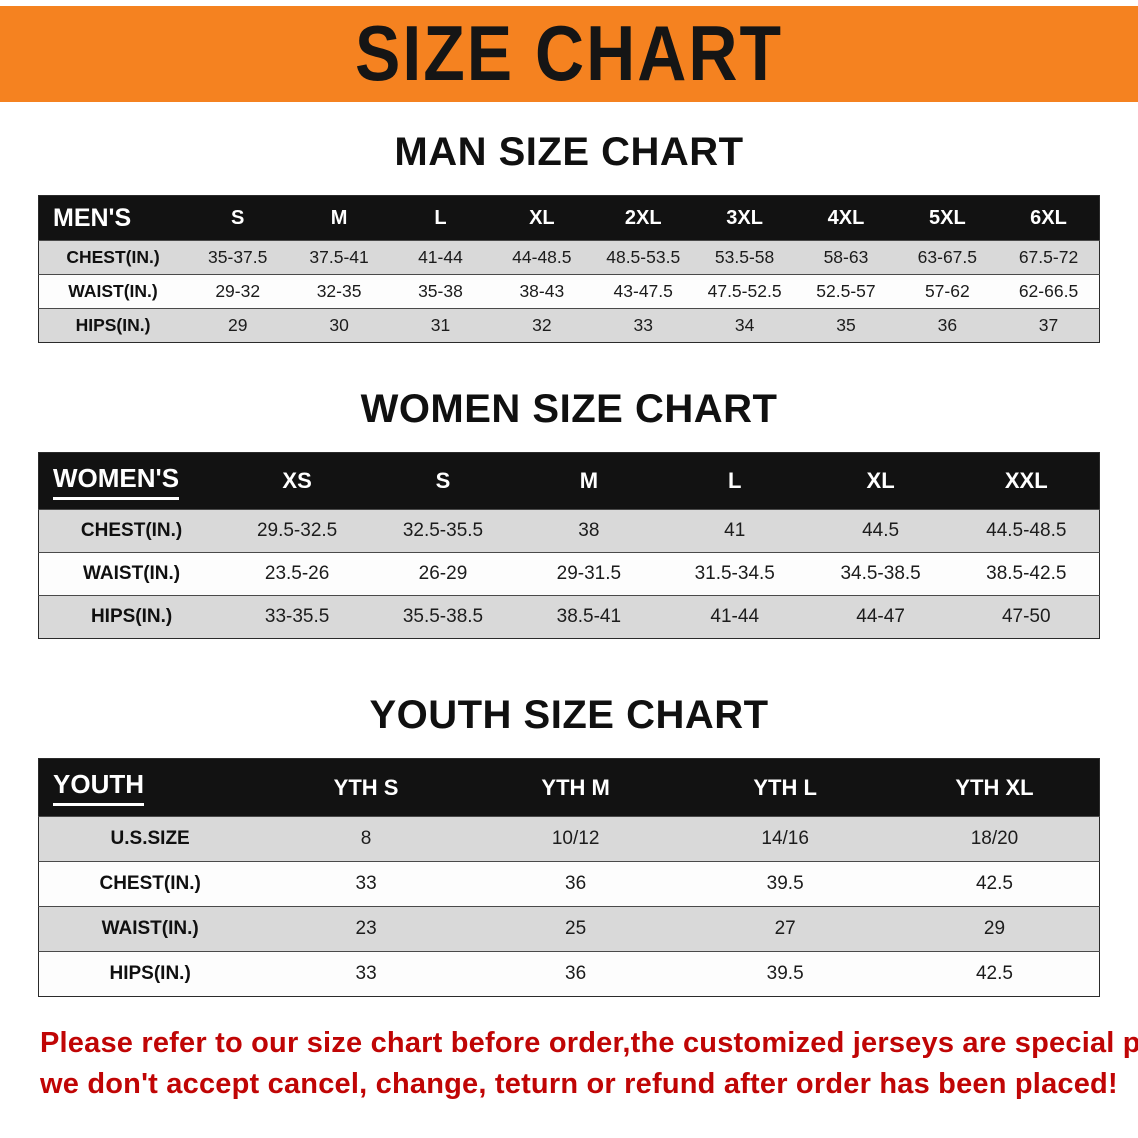 The image size is (1138, 1138). I want to click on size-header-cell: 5XL, so click(947, 217).